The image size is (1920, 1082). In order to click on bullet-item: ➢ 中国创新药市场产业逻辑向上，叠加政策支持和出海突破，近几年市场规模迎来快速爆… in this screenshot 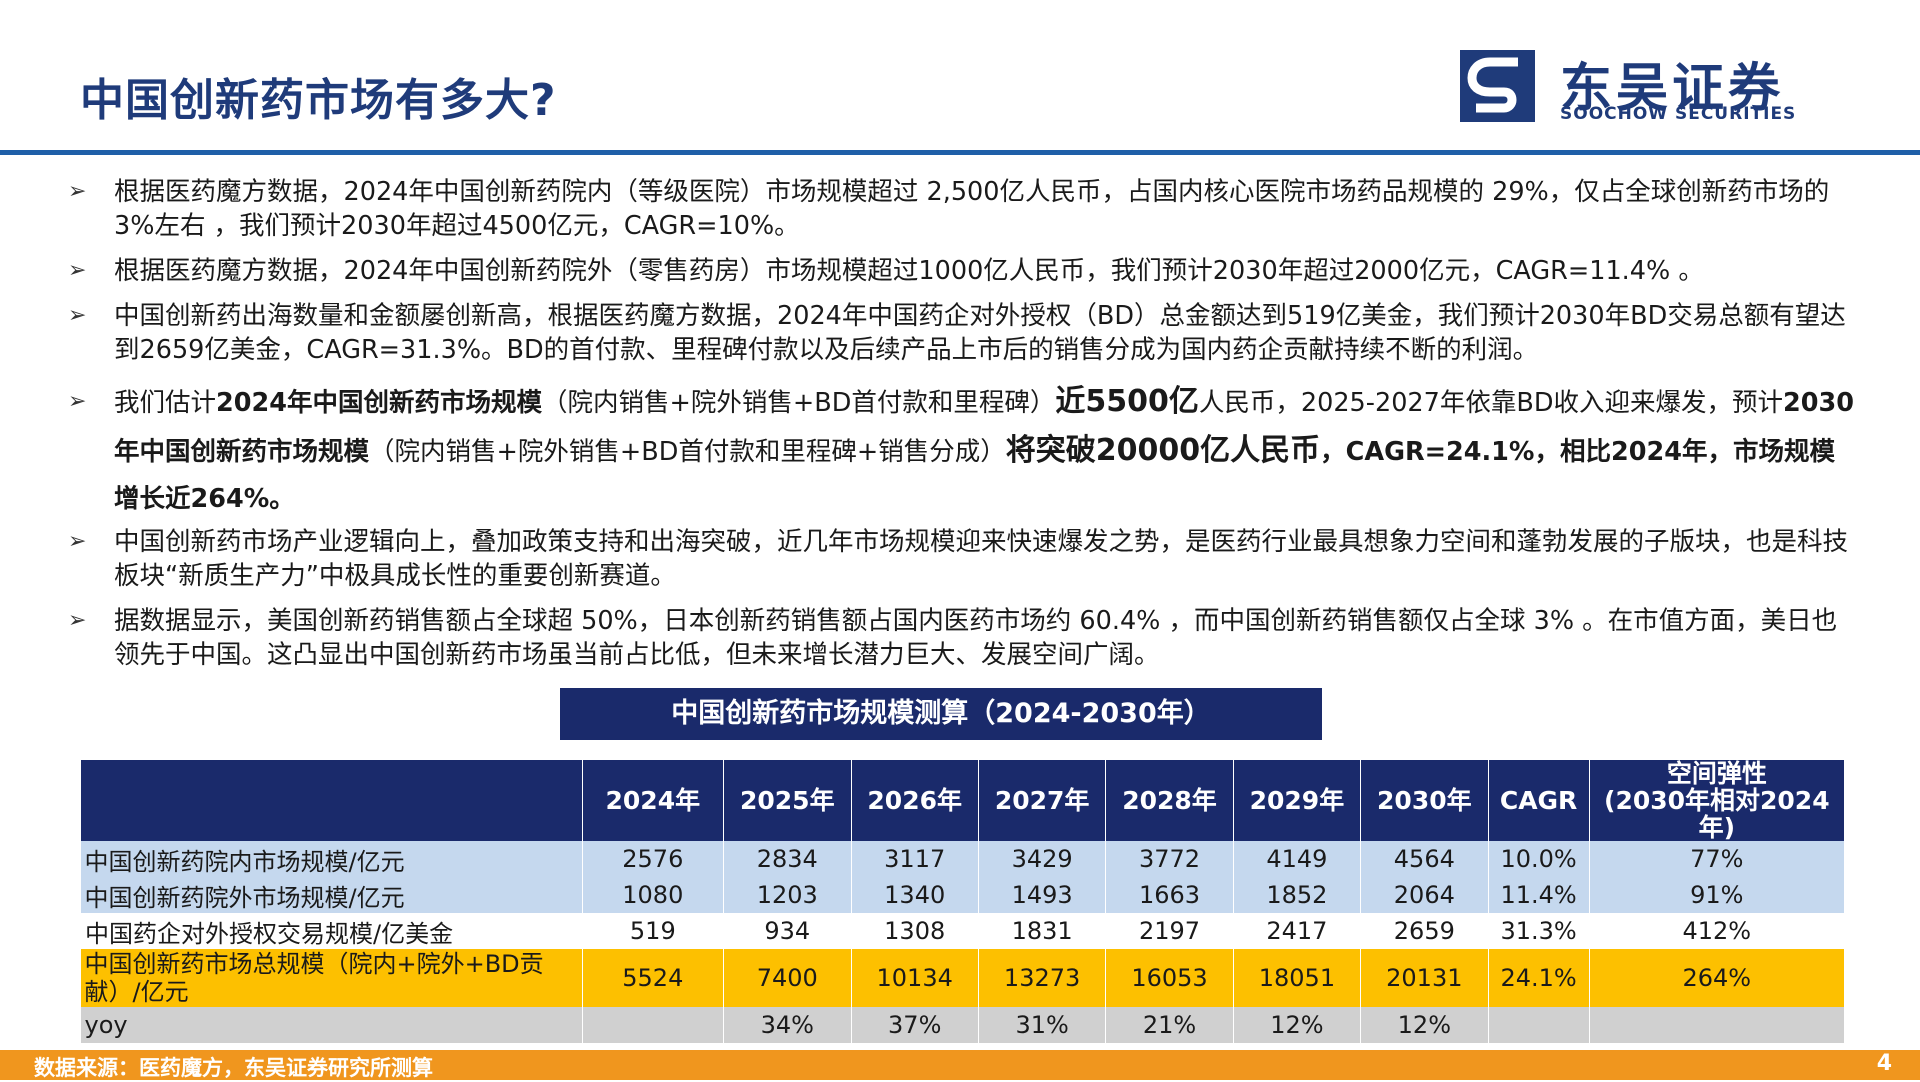, I will do `click(960, 559)`.